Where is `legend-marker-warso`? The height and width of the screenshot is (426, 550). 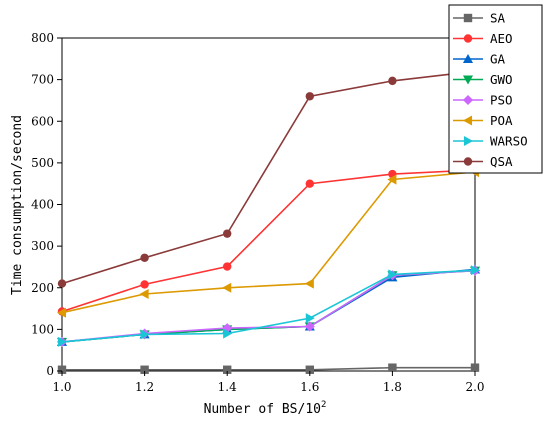
legend-marker-warso is located at coordinates (468, 141).